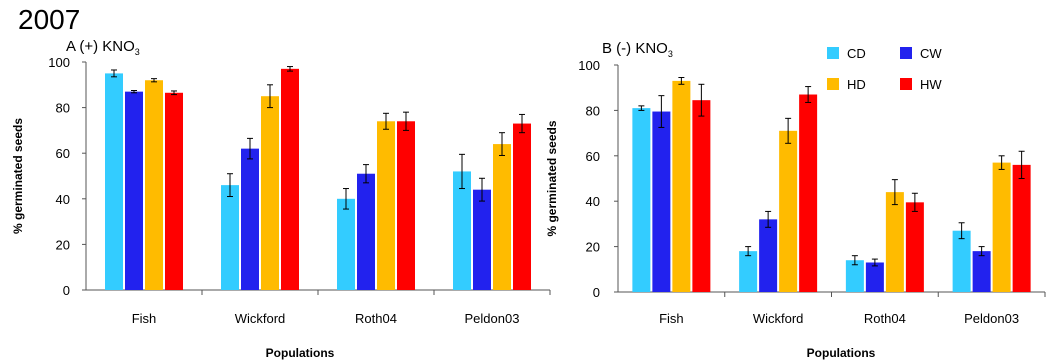 The image size is (1060, 364). What do you see at coordinates (931, 84) in the screenshot?
I see `legend-label-hw: HW` at bounding box center [931, 84].